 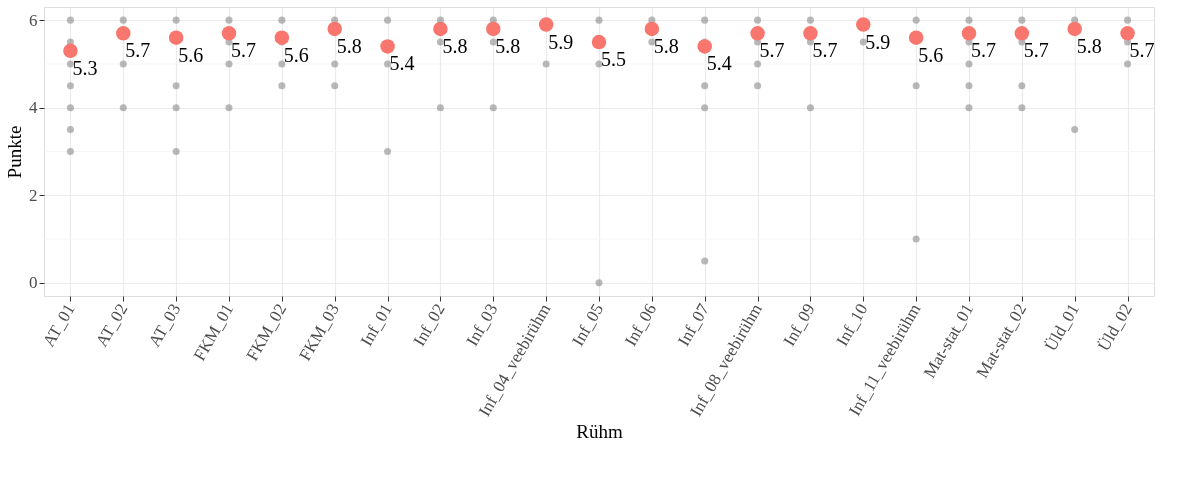 I want to click on data-label: 5.5, so click(x=613, y=59).